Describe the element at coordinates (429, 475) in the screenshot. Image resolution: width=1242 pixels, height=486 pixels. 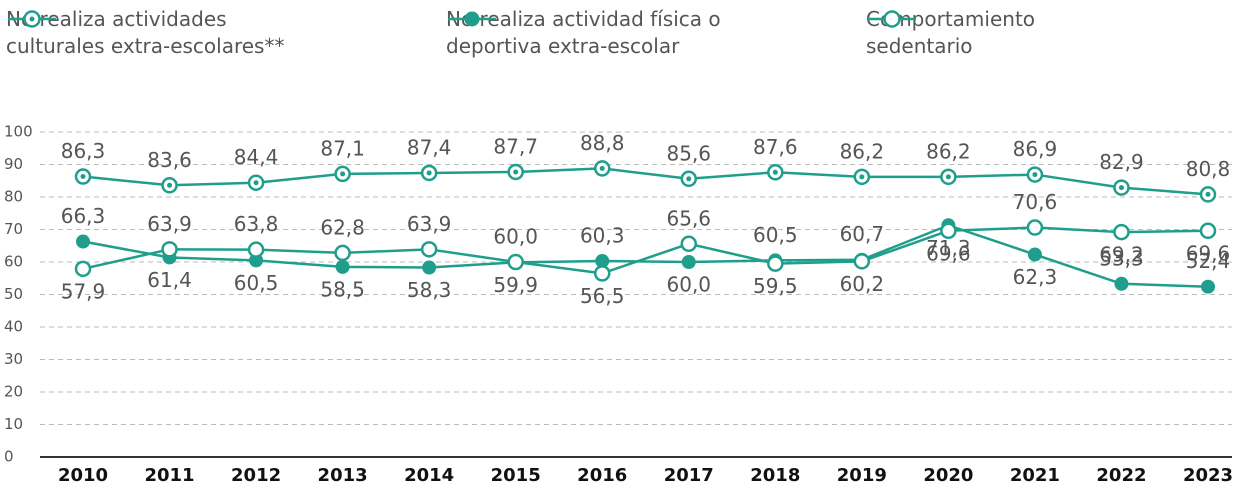
I see `x-tick-label: 2014` at that location.